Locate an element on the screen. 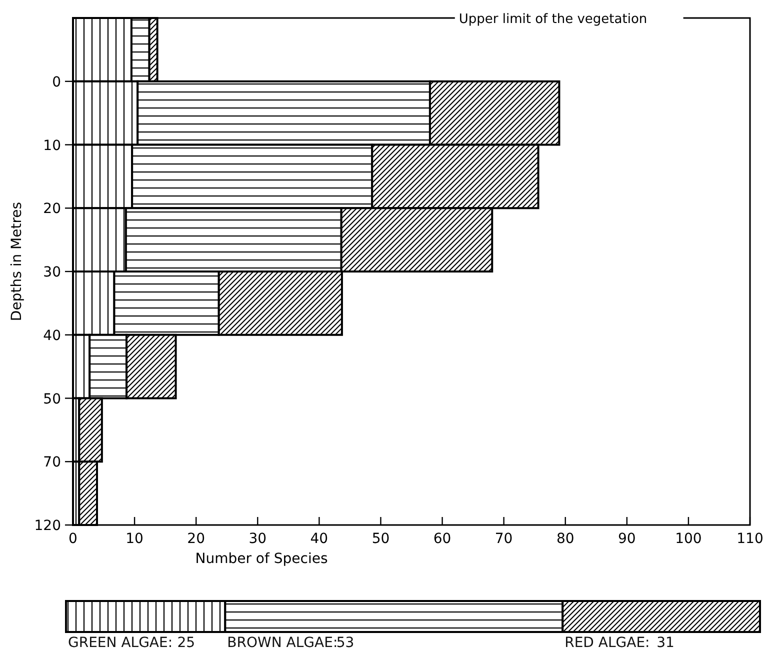 This screenshot has height=653, width=771. y-tick-label: 30 is located at coordinates (52, 272).